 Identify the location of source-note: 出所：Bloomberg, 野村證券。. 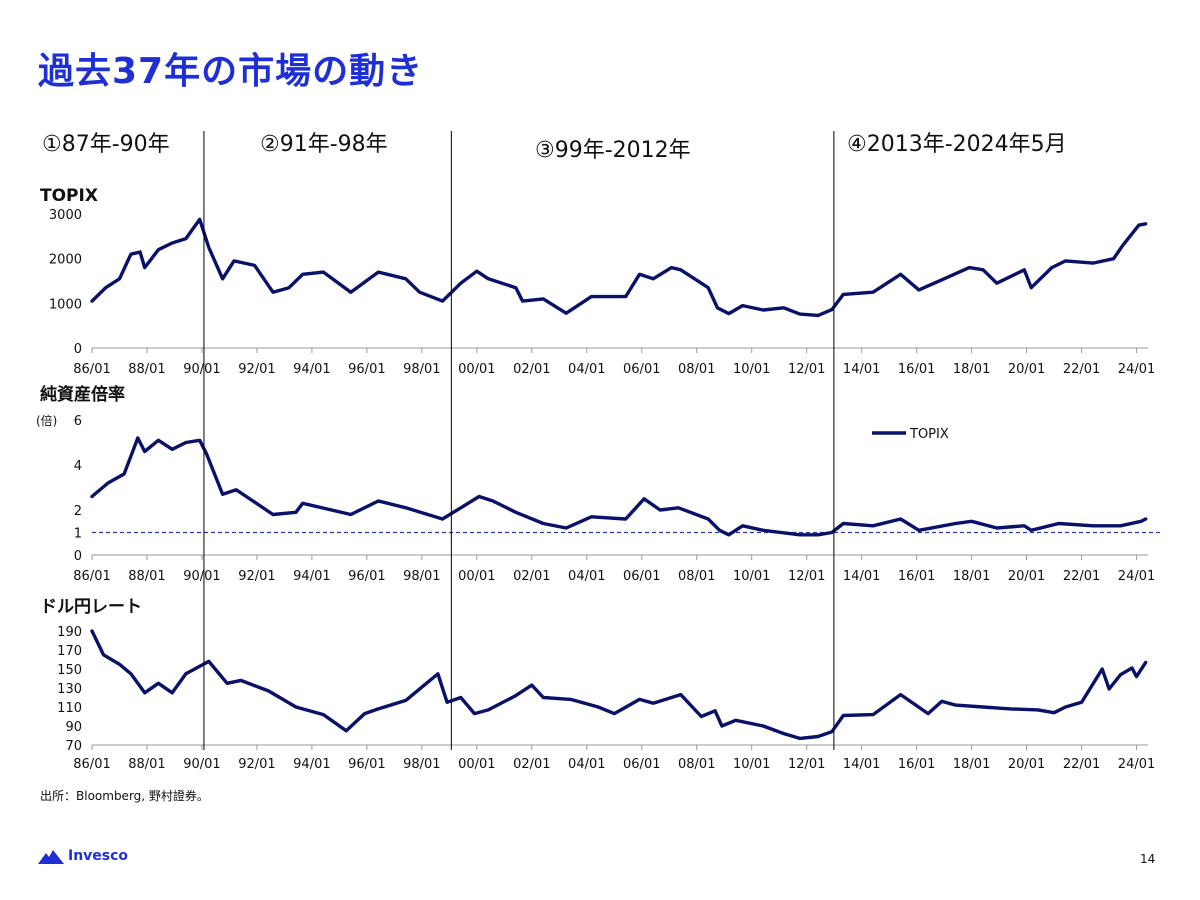
(124, 796).